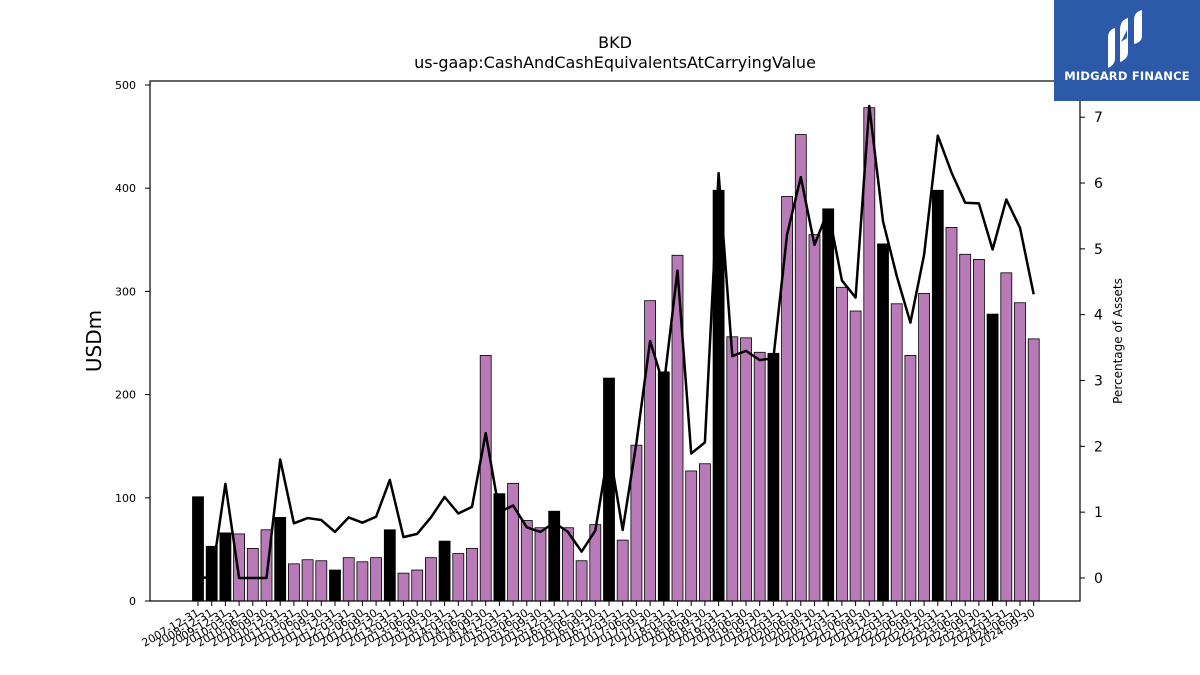  I want to click on y-tick-label: 200, so click(125, 395).